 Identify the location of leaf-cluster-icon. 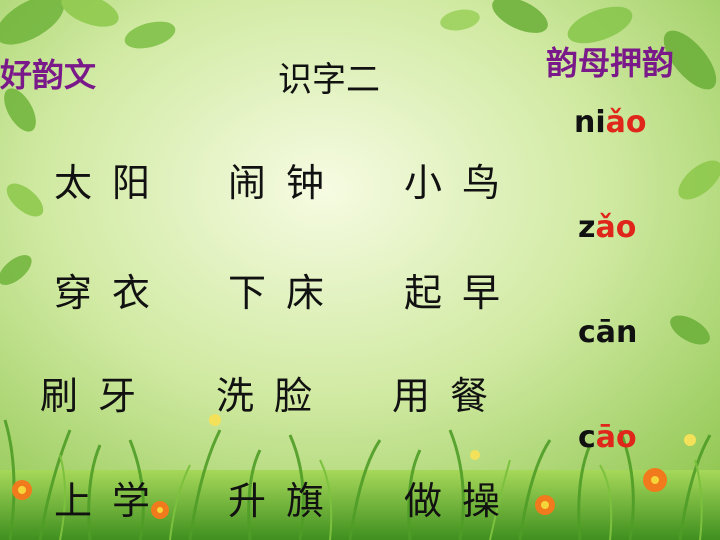
(88, 142).